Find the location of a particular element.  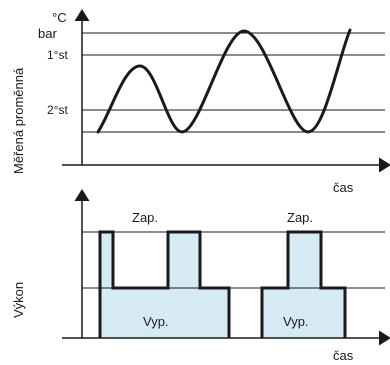

bottom-y-axis-label: Výkon is located at coordinates (18, 300).